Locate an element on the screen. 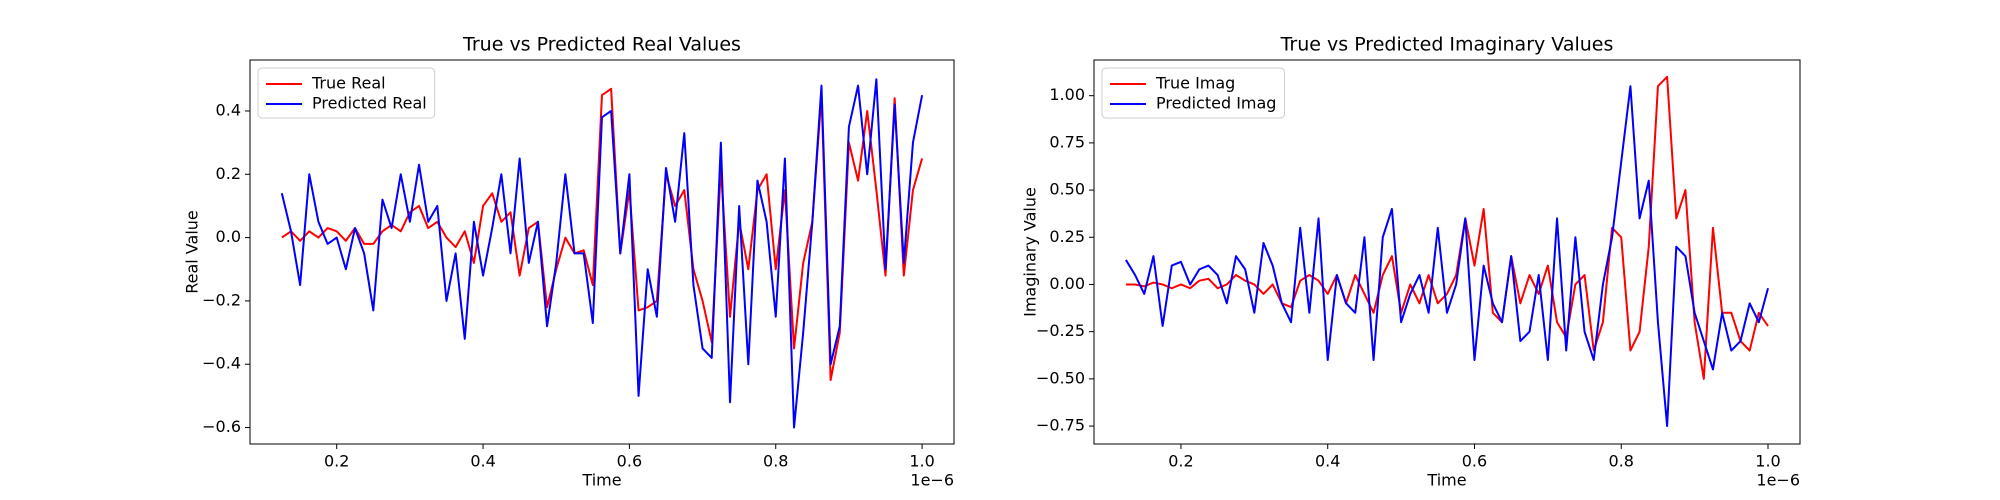 The image size is (2000, 500). y-tick-label: −0.75 is located at coordinates (1060, 425).